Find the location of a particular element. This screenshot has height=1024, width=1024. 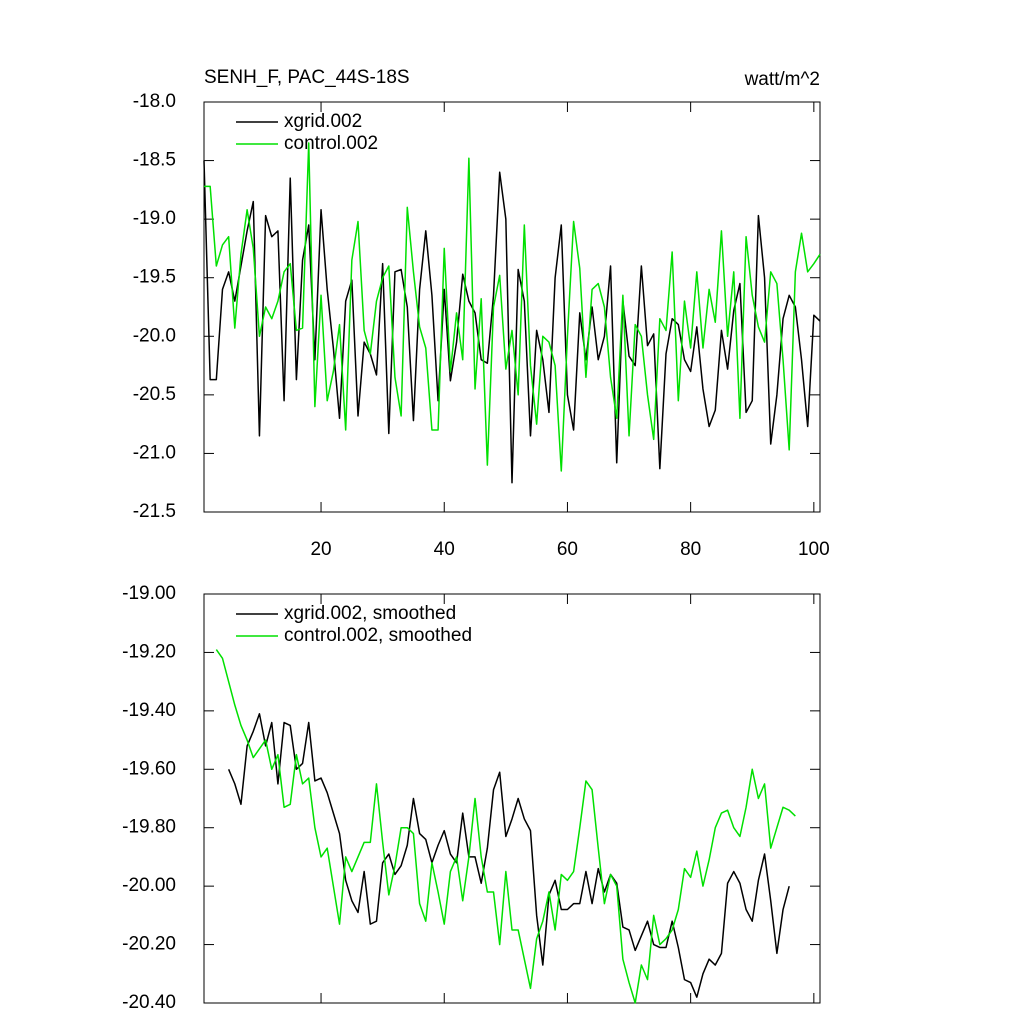

y-tick-label: -21.5 is located at coordinates (154, 511).